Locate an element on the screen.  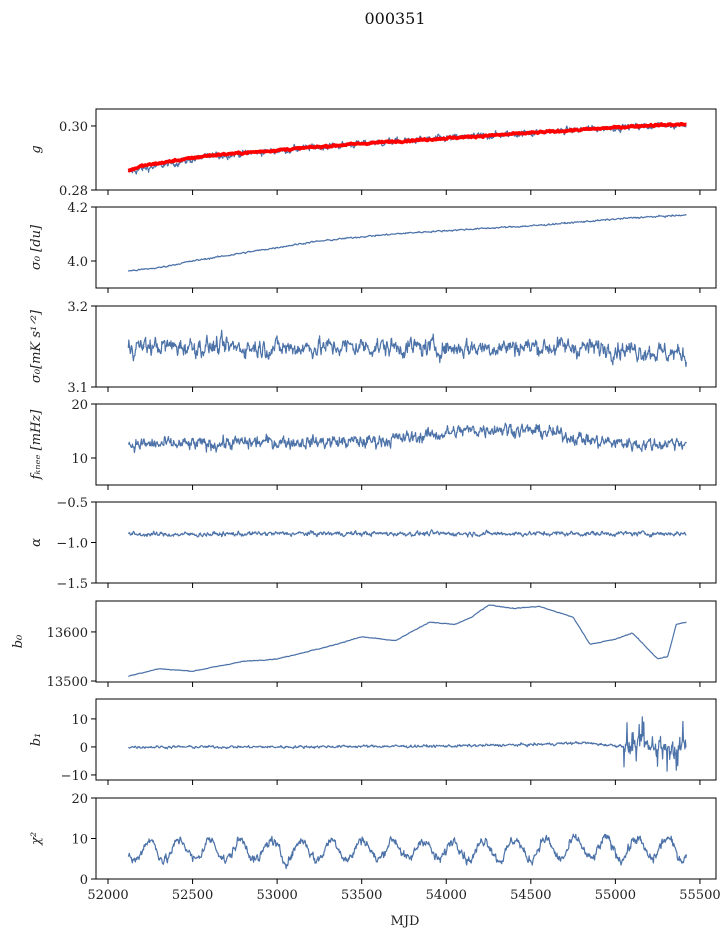
x-tick-label: 52000 is located at coordinates (107, 895).